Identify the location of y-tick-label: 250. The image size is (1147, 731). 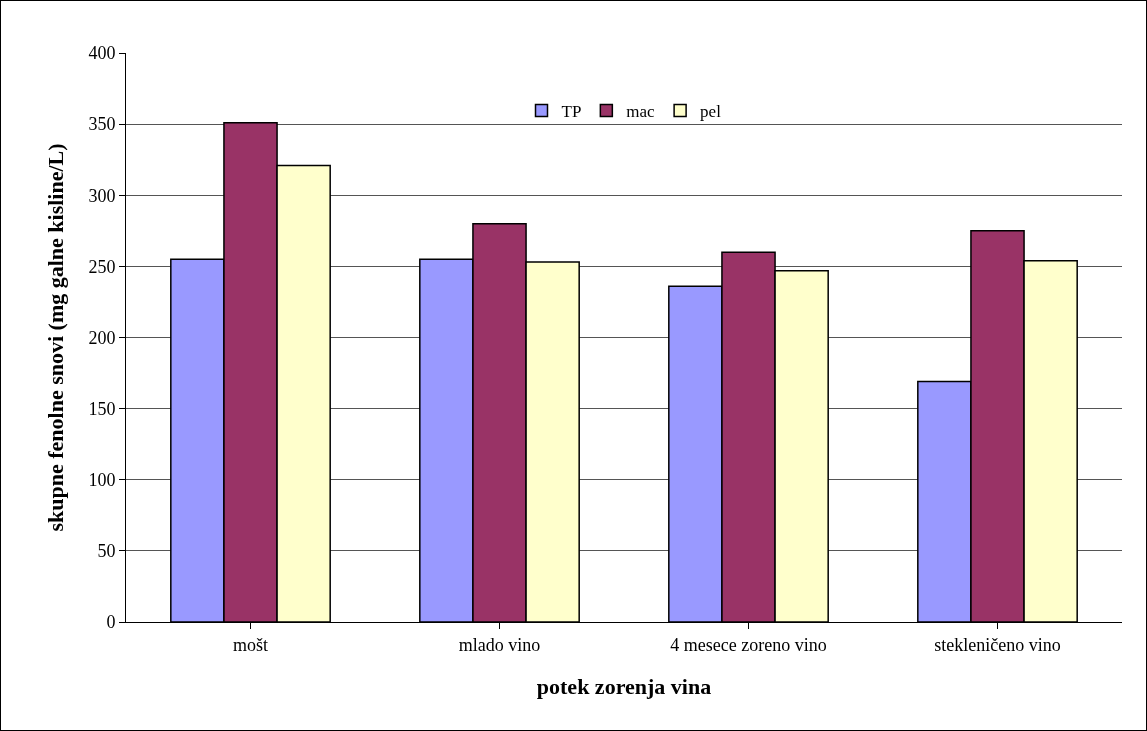
(102, 266).